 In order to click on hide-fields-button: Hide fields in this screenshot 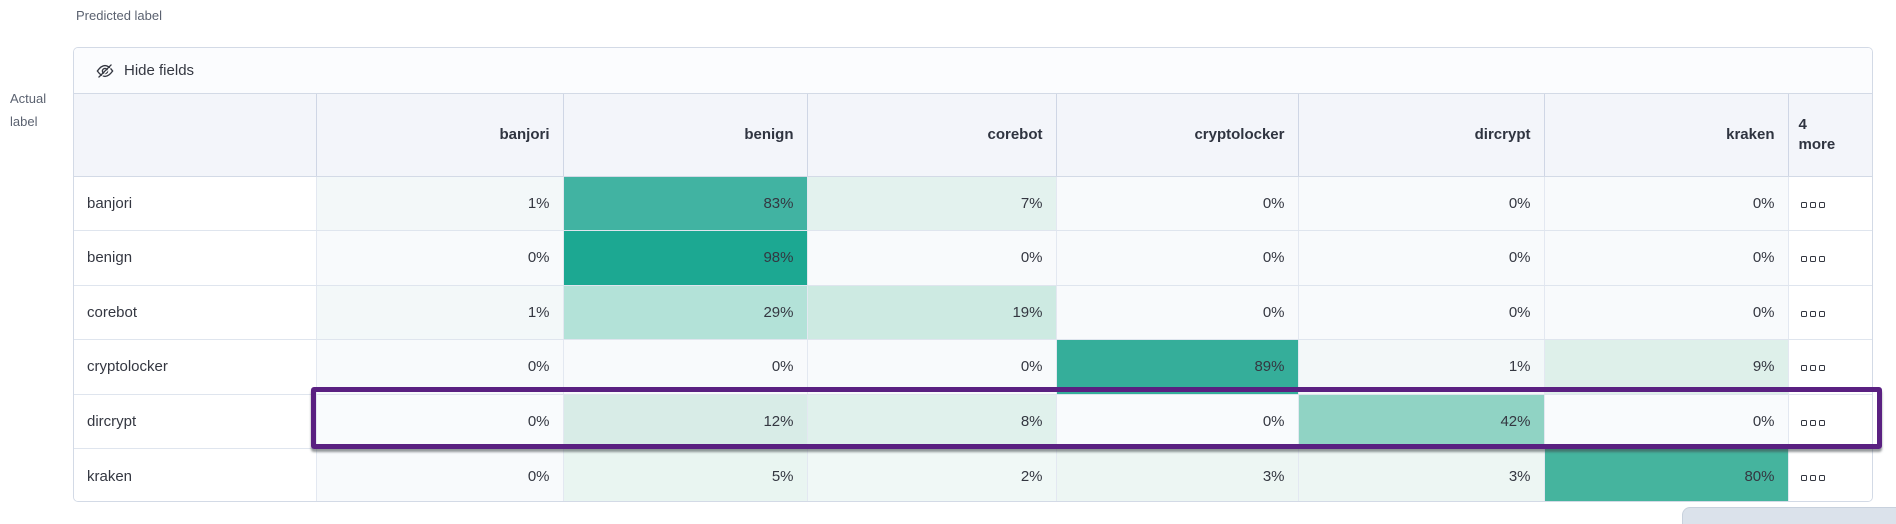, I will do `click(973, 71)`.